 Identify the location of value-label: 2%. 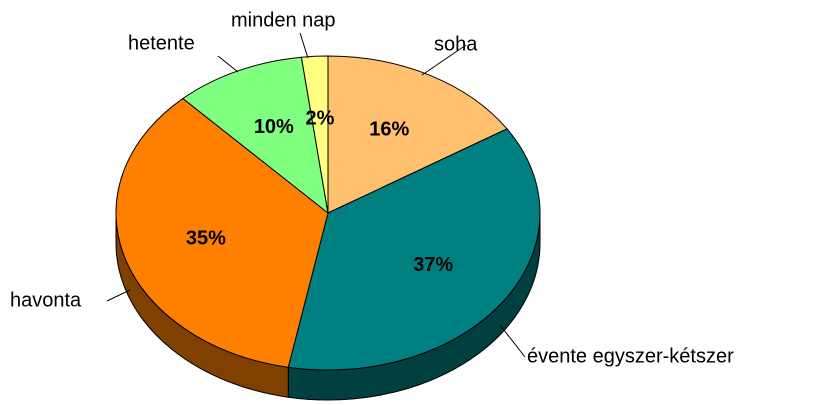
(320, 118).